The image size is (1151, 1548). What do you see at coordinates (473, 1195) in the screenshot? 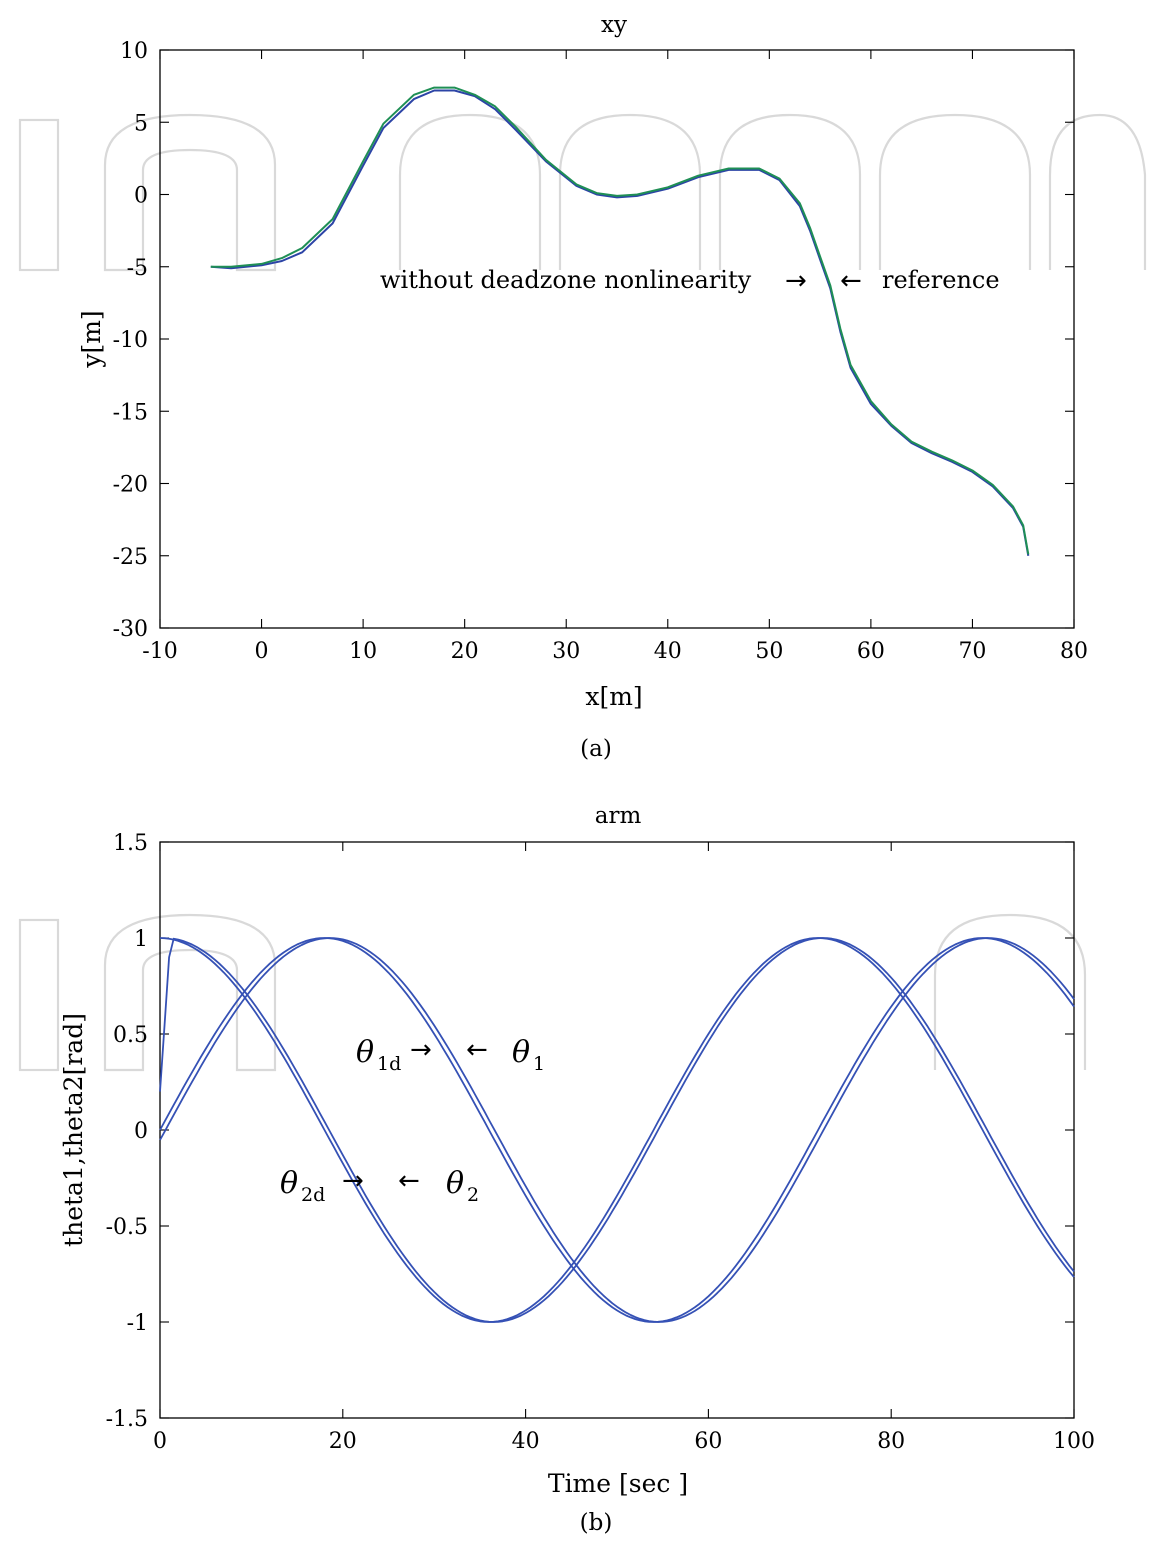
I see `theta2-subscript: 2` at bounding box center [473, 1195].